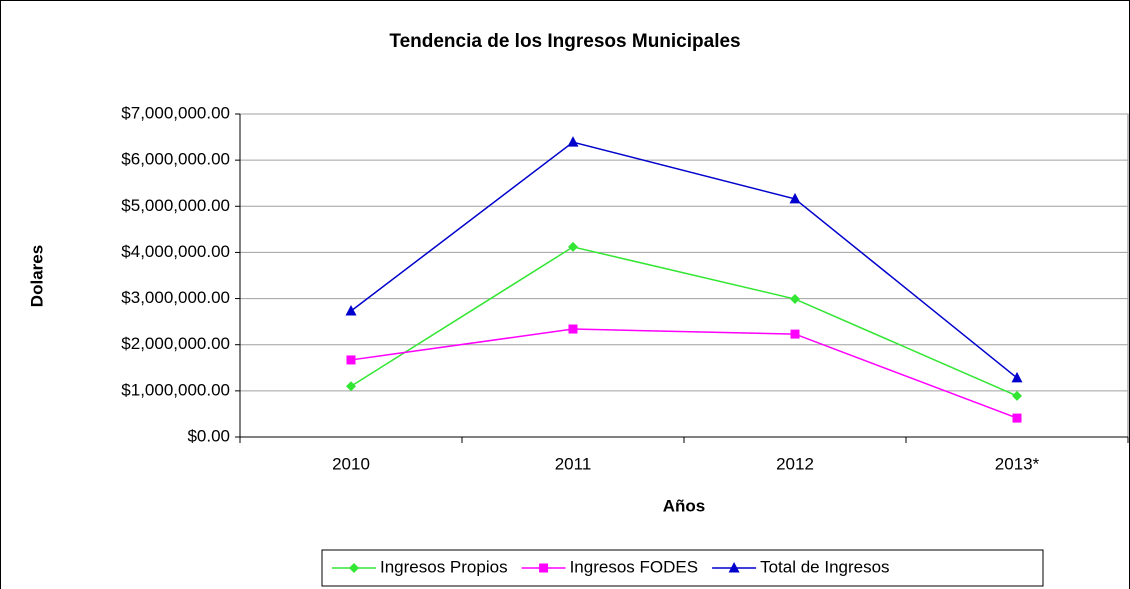  What do you see at coordinates (175, 297) in the screenshot?
I see `y-tick-label: $3,000,000.00` at bounding box center [175, 297].